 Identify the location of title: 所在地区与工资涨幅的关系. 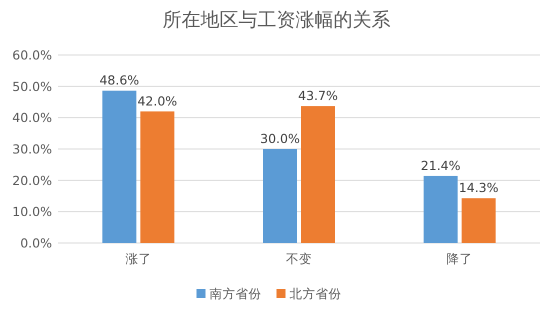
(276, 20).